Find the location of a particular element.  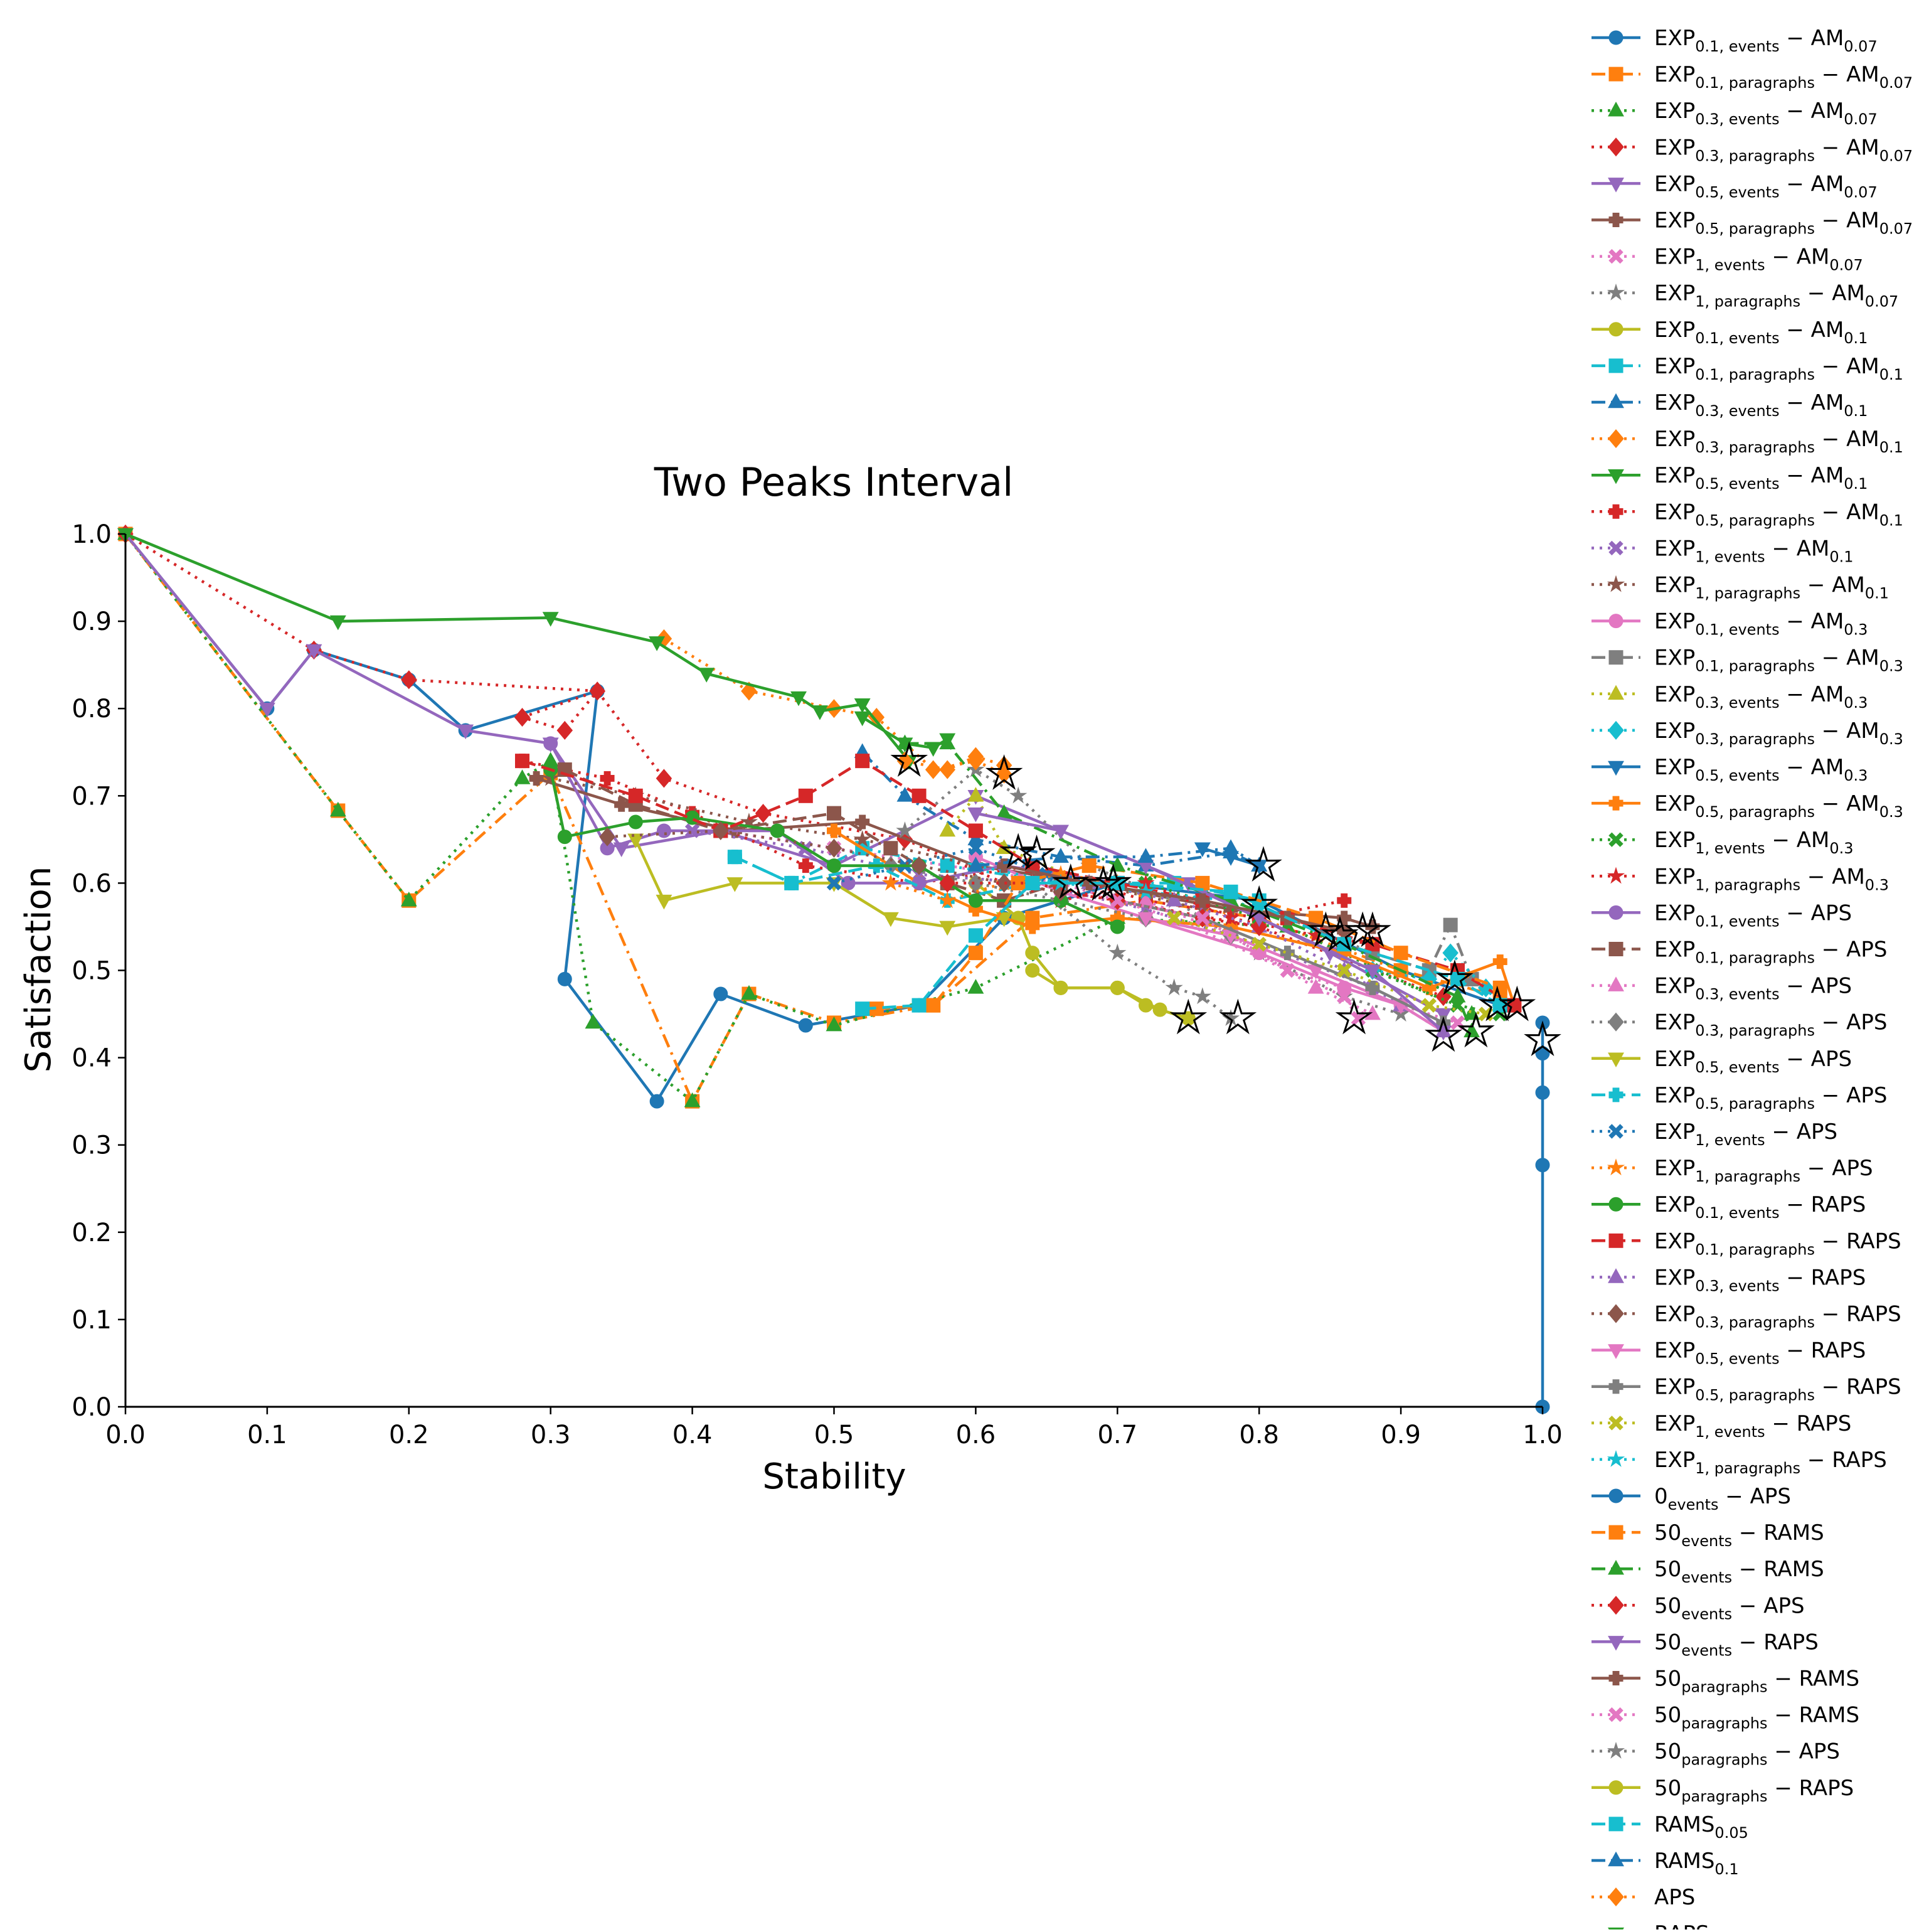

legend-label: EXP0.5, paragraphs − RAPS is located at coordinates (1777, 1389).